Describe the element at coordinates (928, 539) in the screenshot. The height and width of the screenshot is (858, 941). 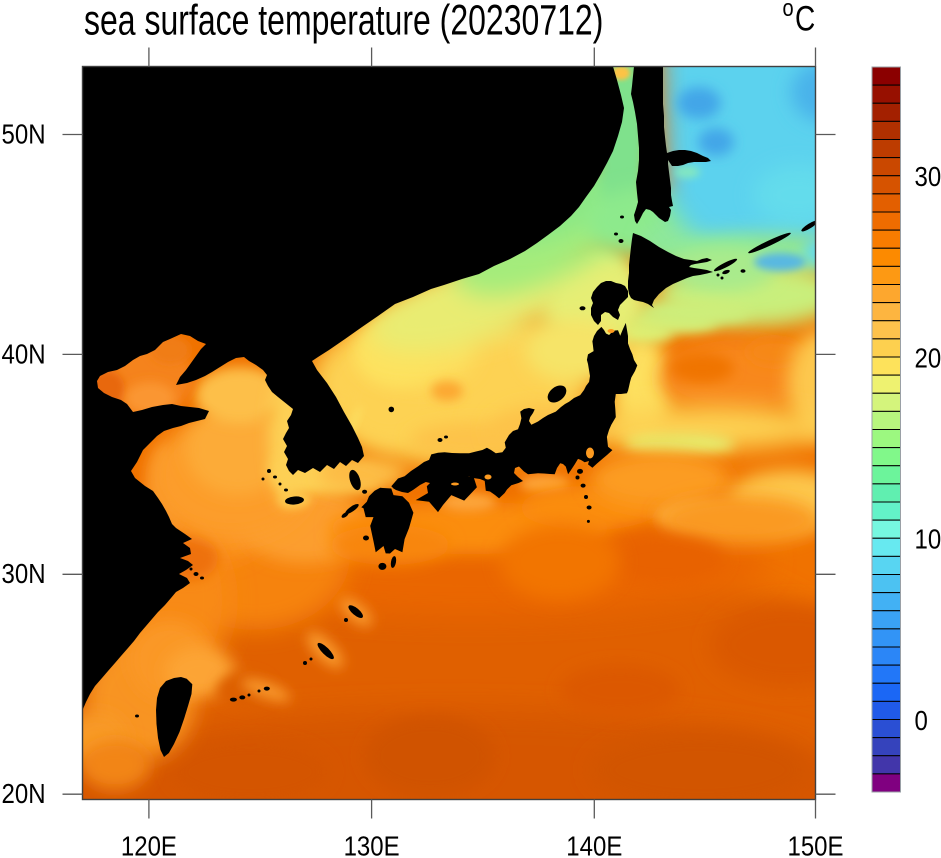
I see `svg-text: 10` at that location.